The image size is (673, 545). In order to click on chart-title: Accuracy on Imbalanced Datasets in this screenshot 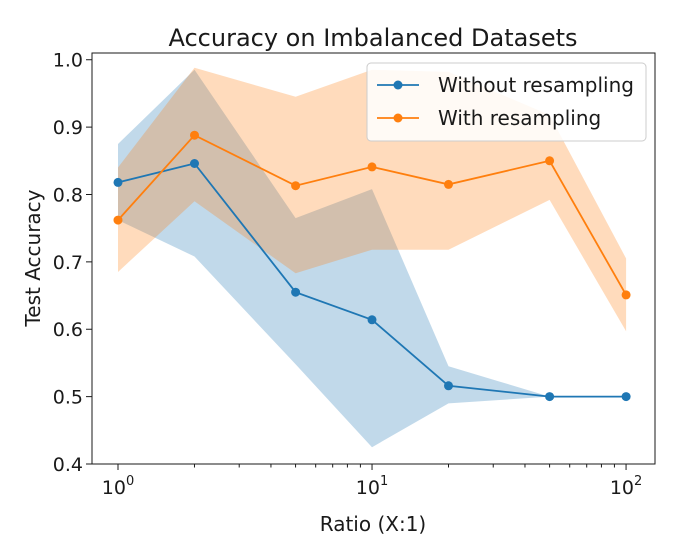, I will do `click(372, 38)`.